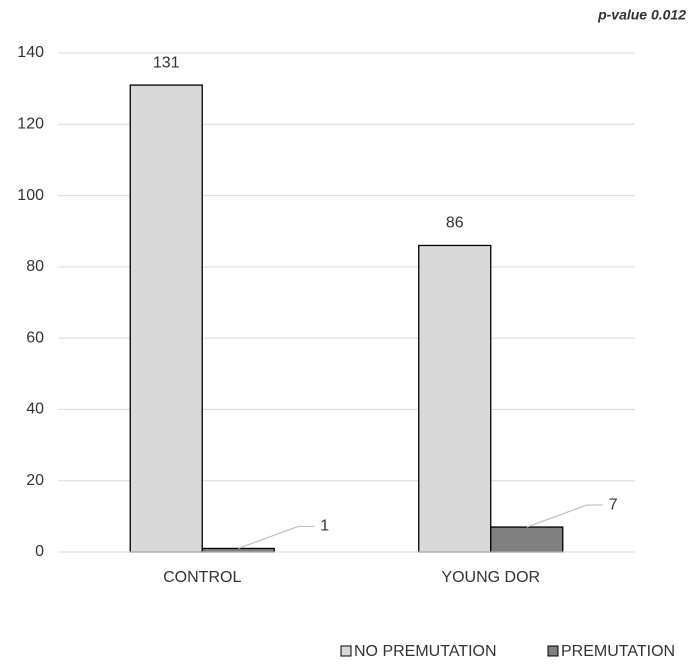 The height and width of the screenshot is (672, 695). What do you see at coordinates (35, 266) in the screenshot?
I see `y-tick-label: 80` at bounding box center [35, 266].